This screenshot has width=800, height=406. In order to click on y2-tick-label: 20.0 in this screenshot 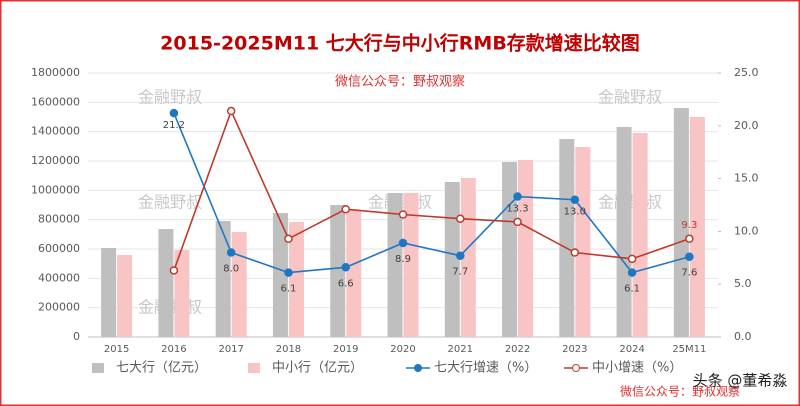, I will do `click(746, 125)`.